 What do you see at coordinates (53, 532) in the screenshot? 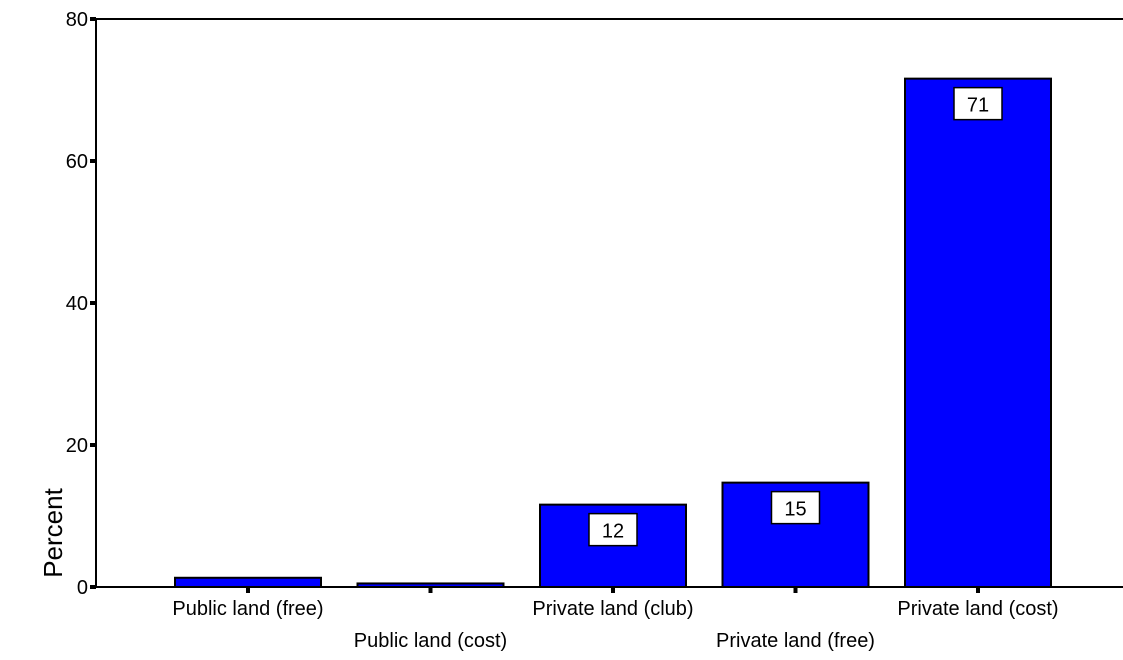
I see `y-axis-title: Percent` at bounding box center [53, 532].